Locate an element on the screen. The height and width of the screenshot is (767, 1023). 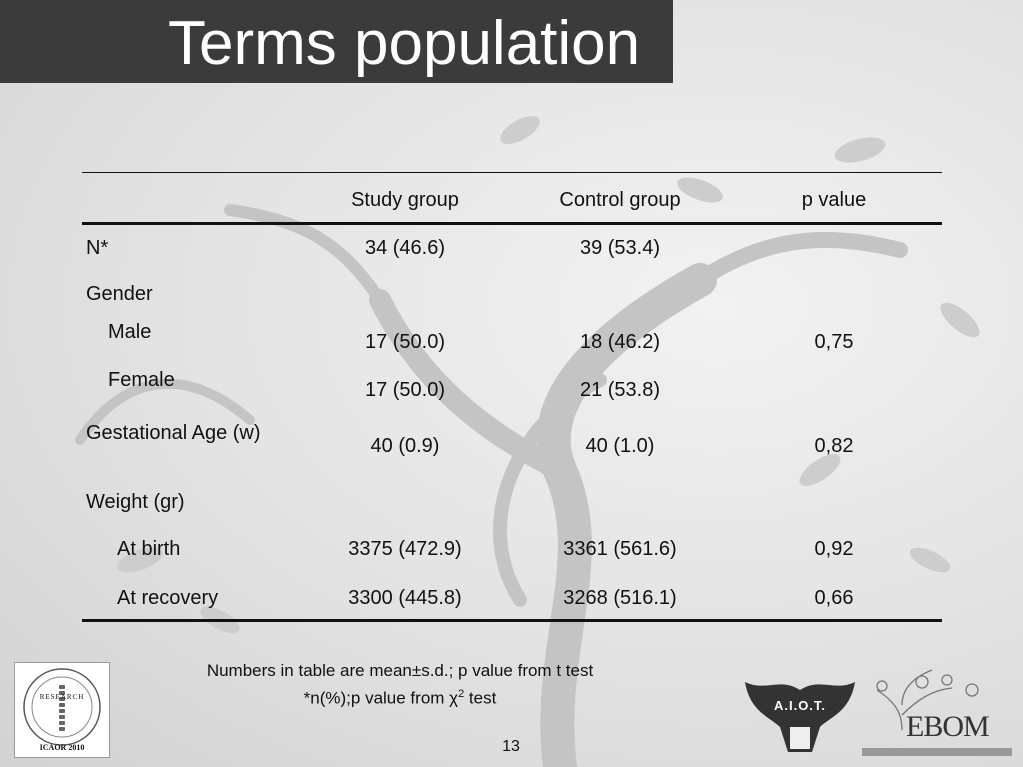
row-weight-label: Weight (gr) is located at coordinates (135, 502).